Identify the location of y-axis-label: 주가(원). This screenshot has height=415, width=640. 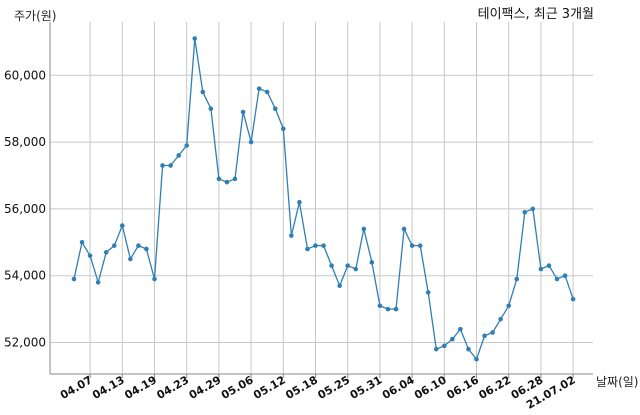
(35, 16).